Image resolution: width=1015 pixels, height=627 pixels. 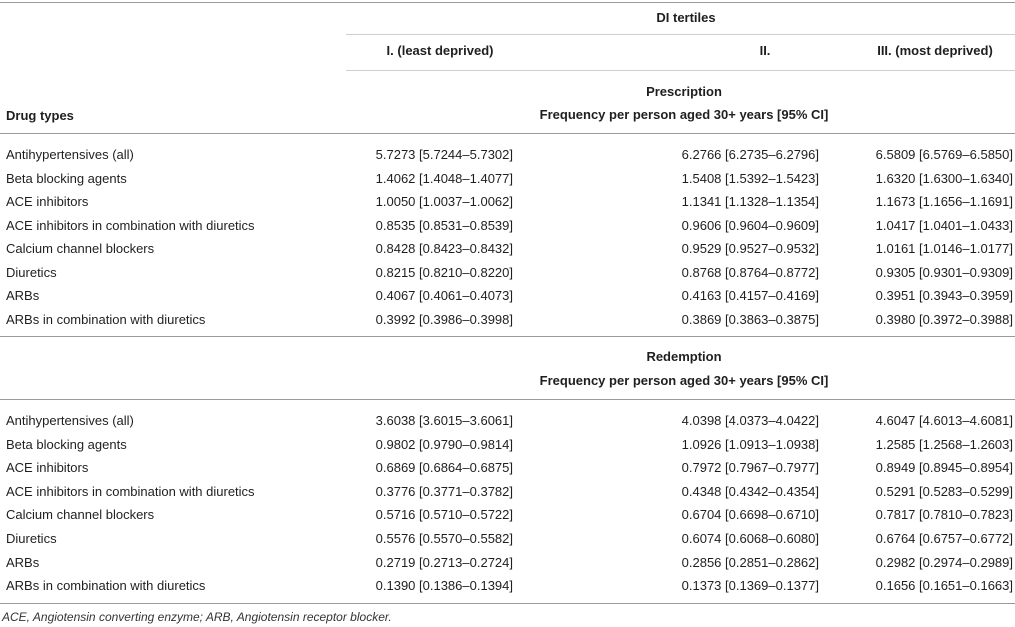 What do you see at coordinates (944, 468) in the screenshot?
I see `tertile-3-value: 0.8949 [0.8945–0.8954]` at bounding box center [944, 468].